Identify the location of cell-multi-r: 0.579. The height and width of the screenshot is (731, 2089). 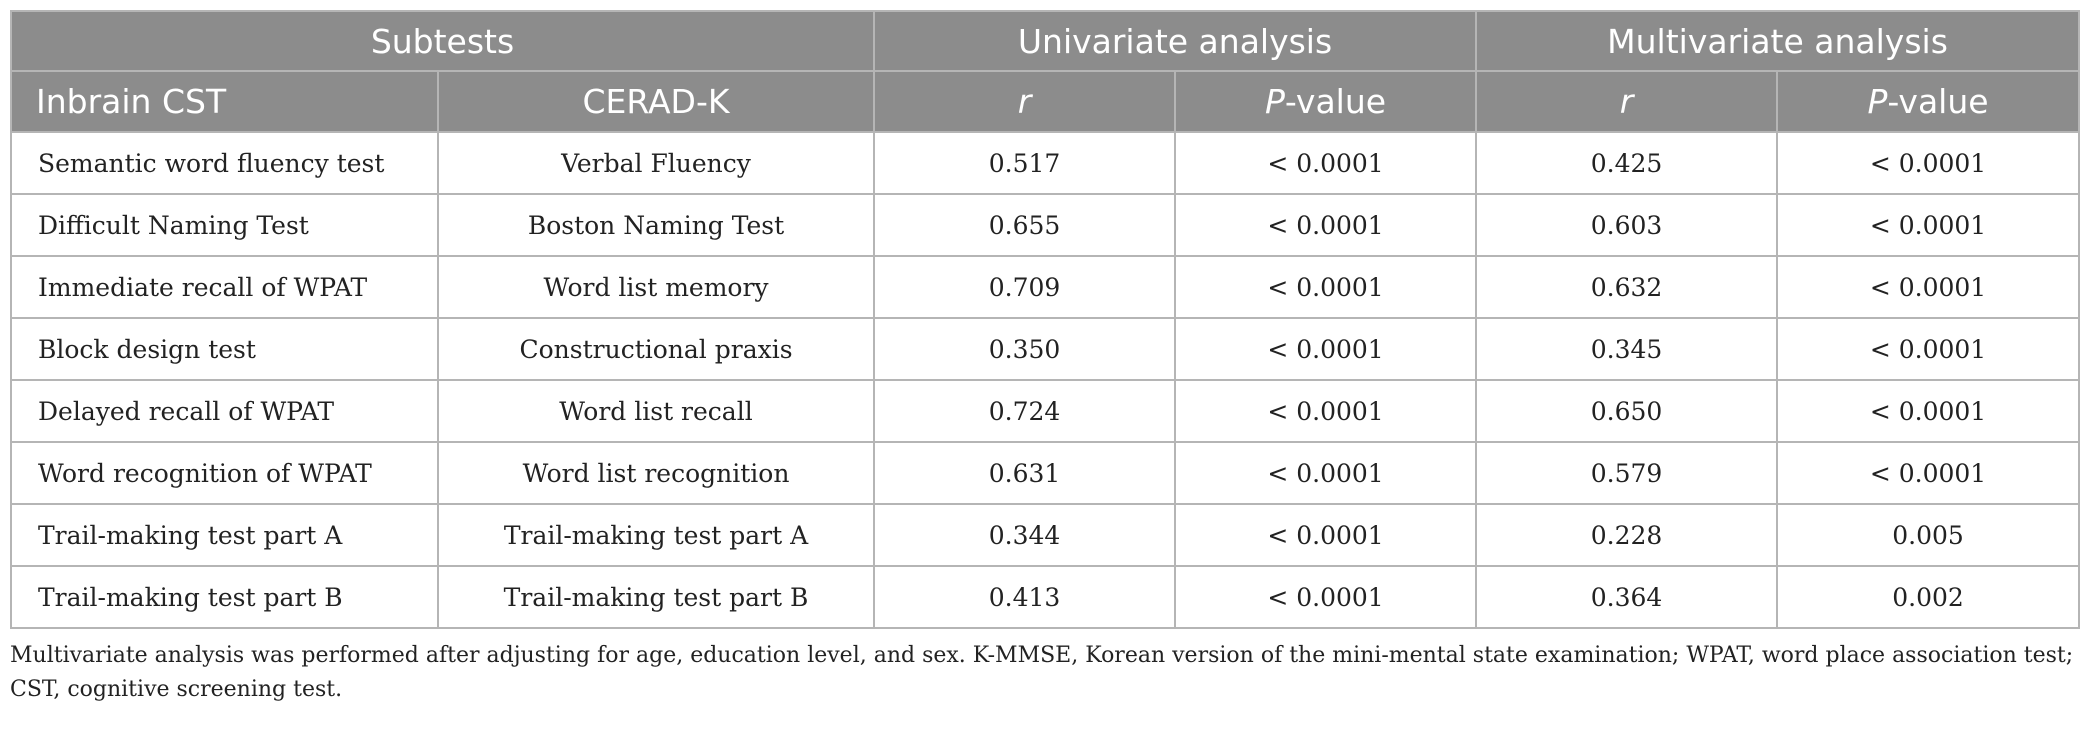
(1627, 473).